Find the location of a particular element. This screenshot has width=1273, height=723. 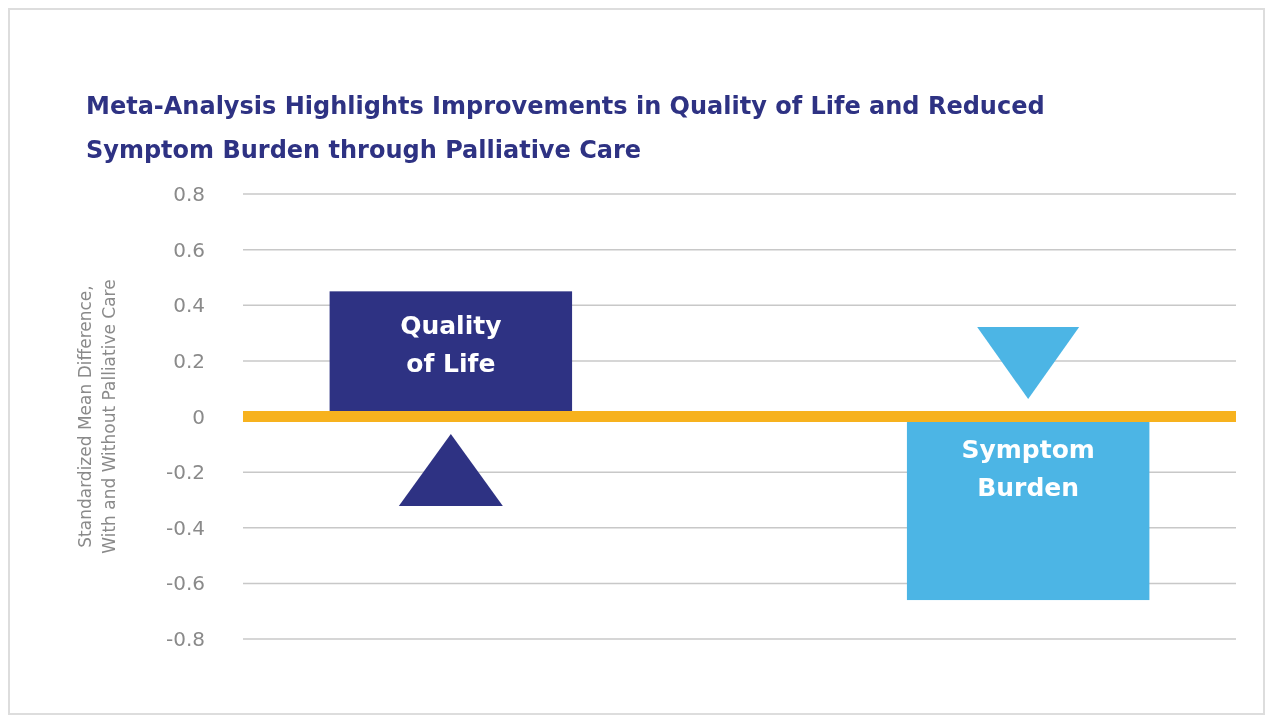

y-axis-title: Standardized Mean Difference, With and Without Palliative Care is located at coordinates (97, 416).